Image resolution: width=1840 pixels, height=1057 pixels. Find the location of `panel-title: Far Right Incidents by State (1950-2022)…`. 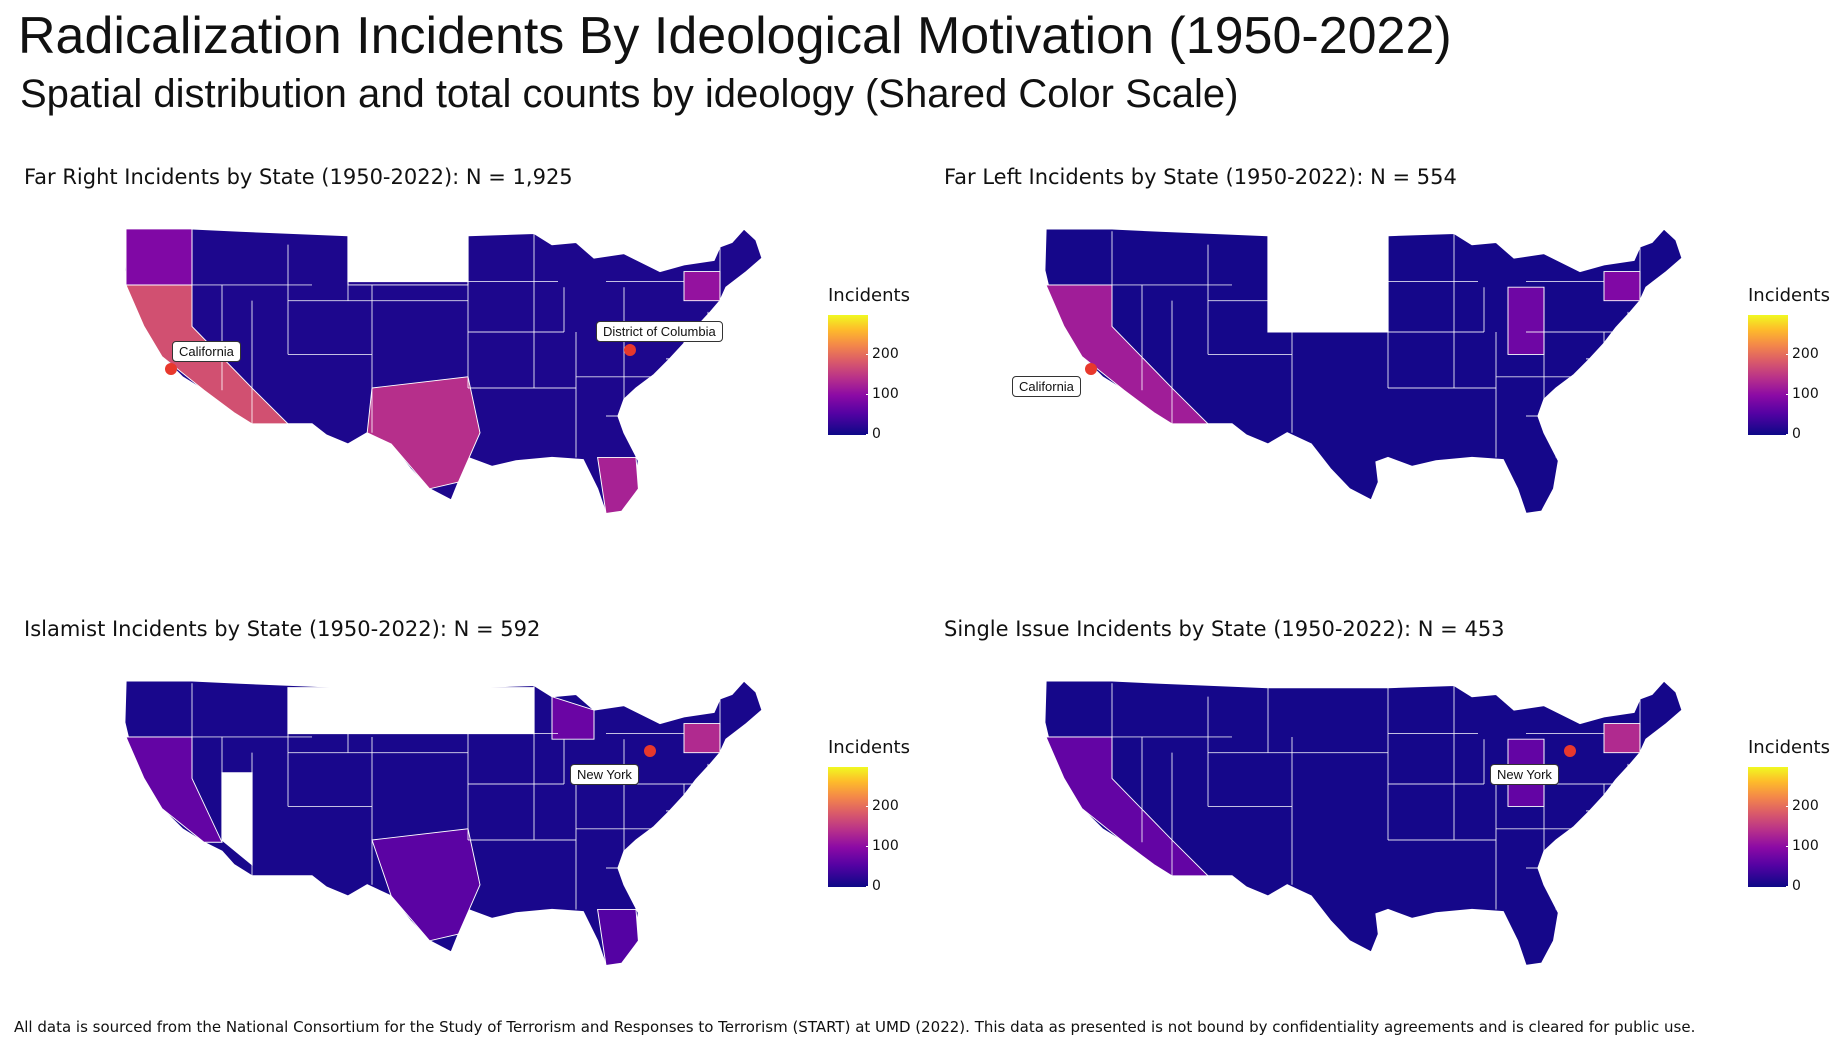

panel-title: Far Right Incidents by State (1950-2022)… is located at coordinates (298, 177).